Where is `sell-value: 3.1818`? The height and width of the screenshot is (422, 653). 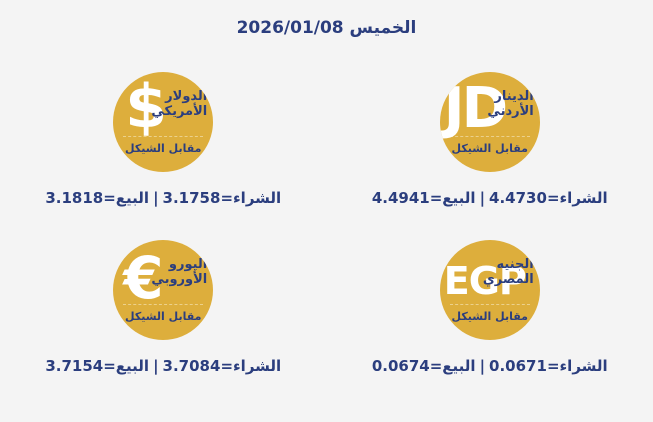
sell-value: 3.1818 is located at coordinates (74, 198).